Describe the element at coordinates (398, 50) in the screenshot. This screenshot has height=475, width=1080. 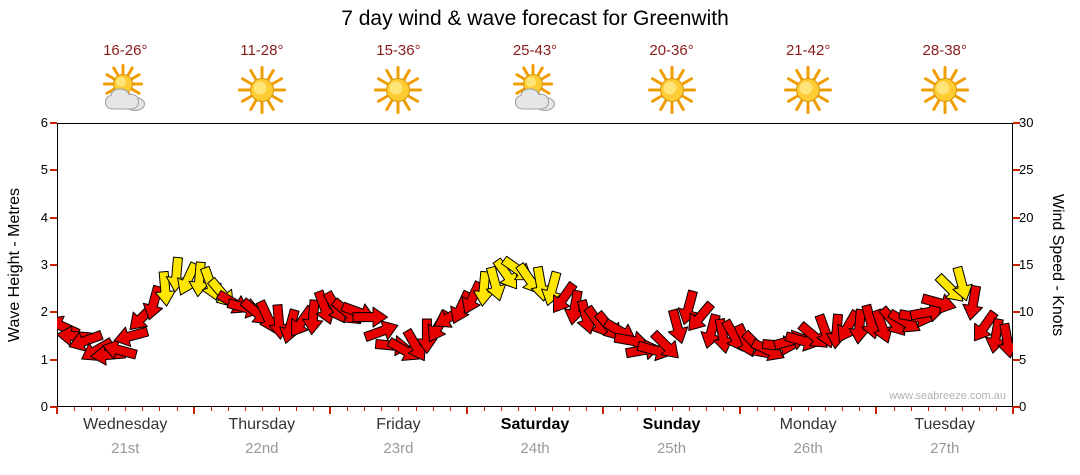
I see `temp-range: 15-36°` at that location.